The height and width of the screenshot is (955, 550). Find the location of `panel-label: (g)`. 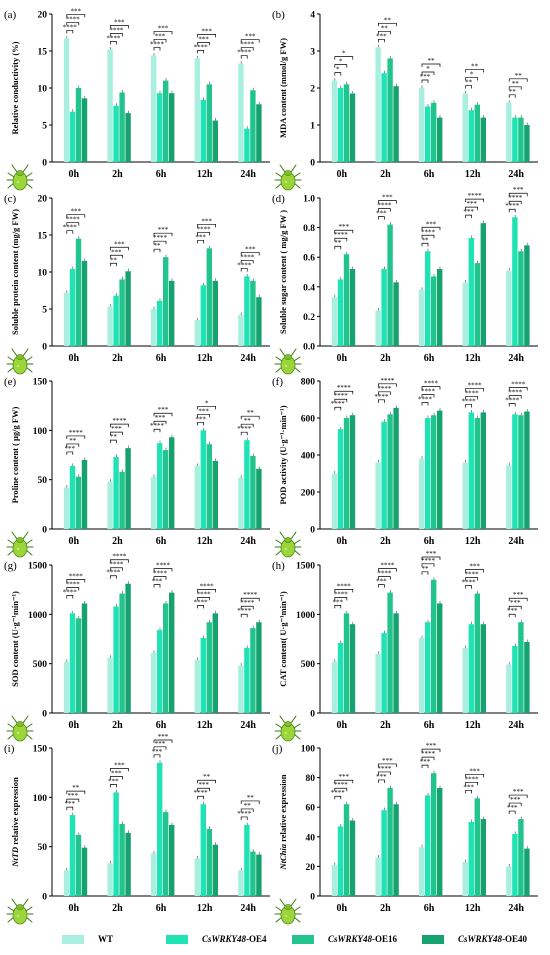

panel-label: (g) is located at coordinates (10, 566).